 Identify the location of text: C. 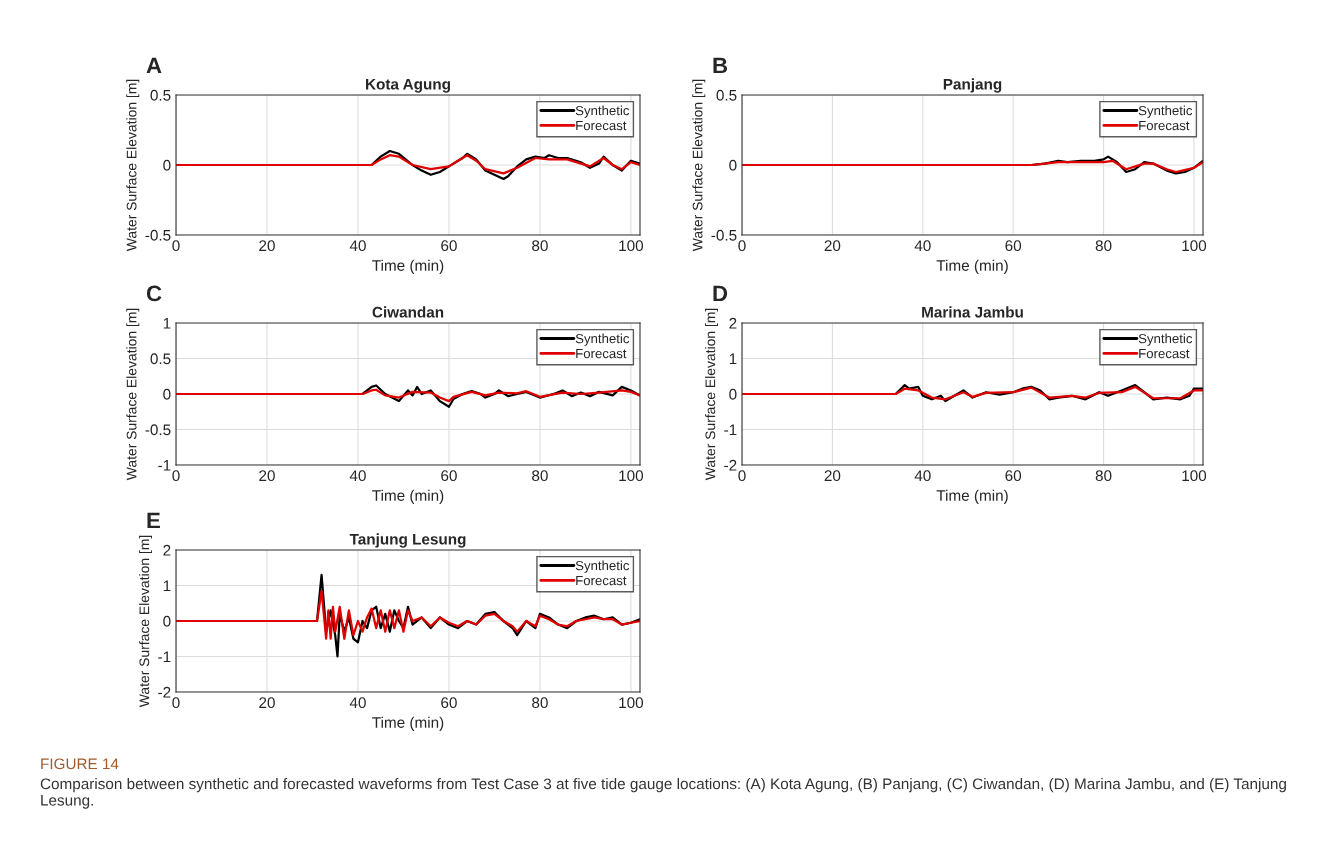
(154, 293).